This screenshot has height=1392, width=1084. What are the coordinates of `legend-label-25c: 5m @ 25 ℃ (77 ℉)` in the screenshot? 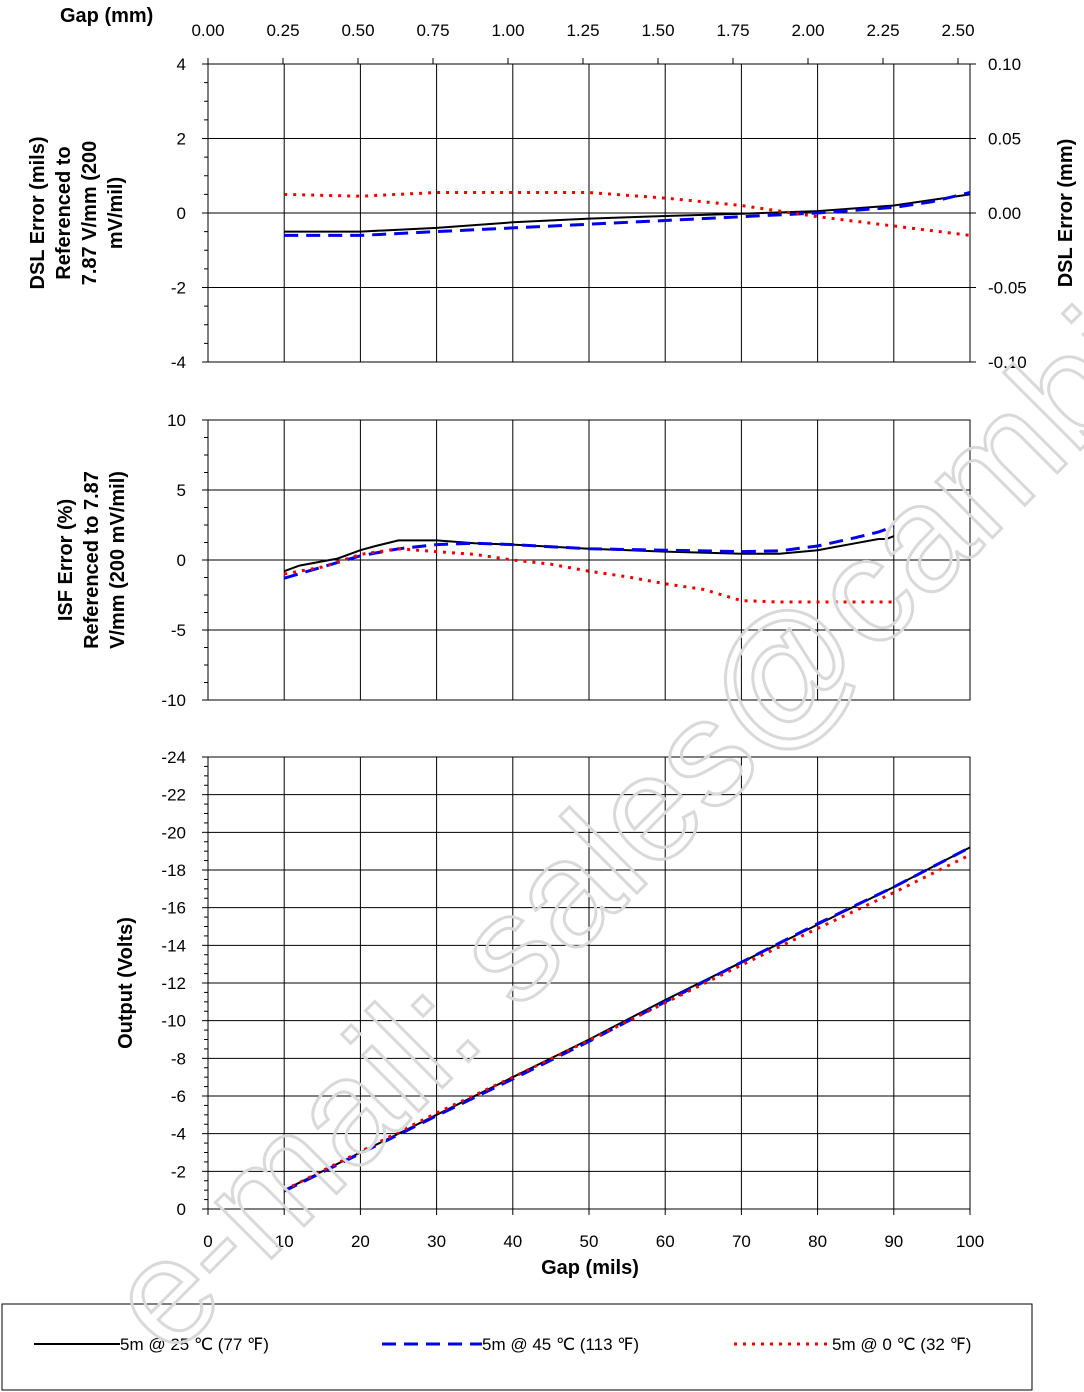 It's located at (194, 1344).